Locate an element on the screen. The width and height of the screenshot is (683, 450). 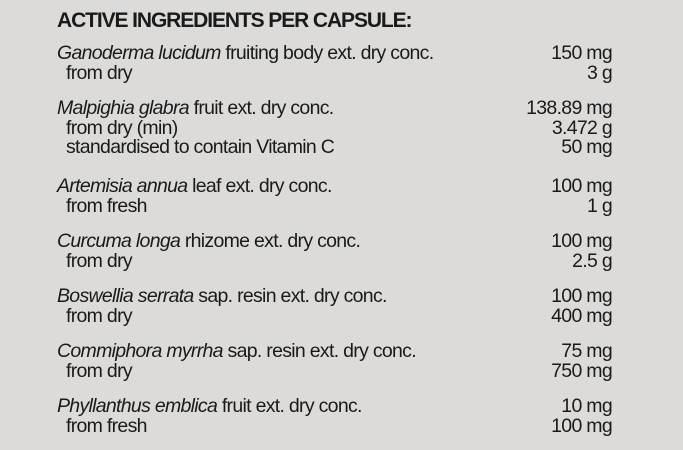
subrow-amount: 400 mg is located at coordinates (582, 315).